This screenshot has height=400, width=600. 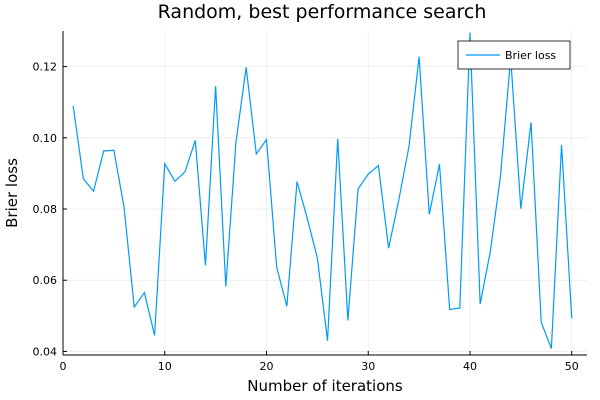 I want to click on x-tick-label: 50, so click(x=572, y=366).